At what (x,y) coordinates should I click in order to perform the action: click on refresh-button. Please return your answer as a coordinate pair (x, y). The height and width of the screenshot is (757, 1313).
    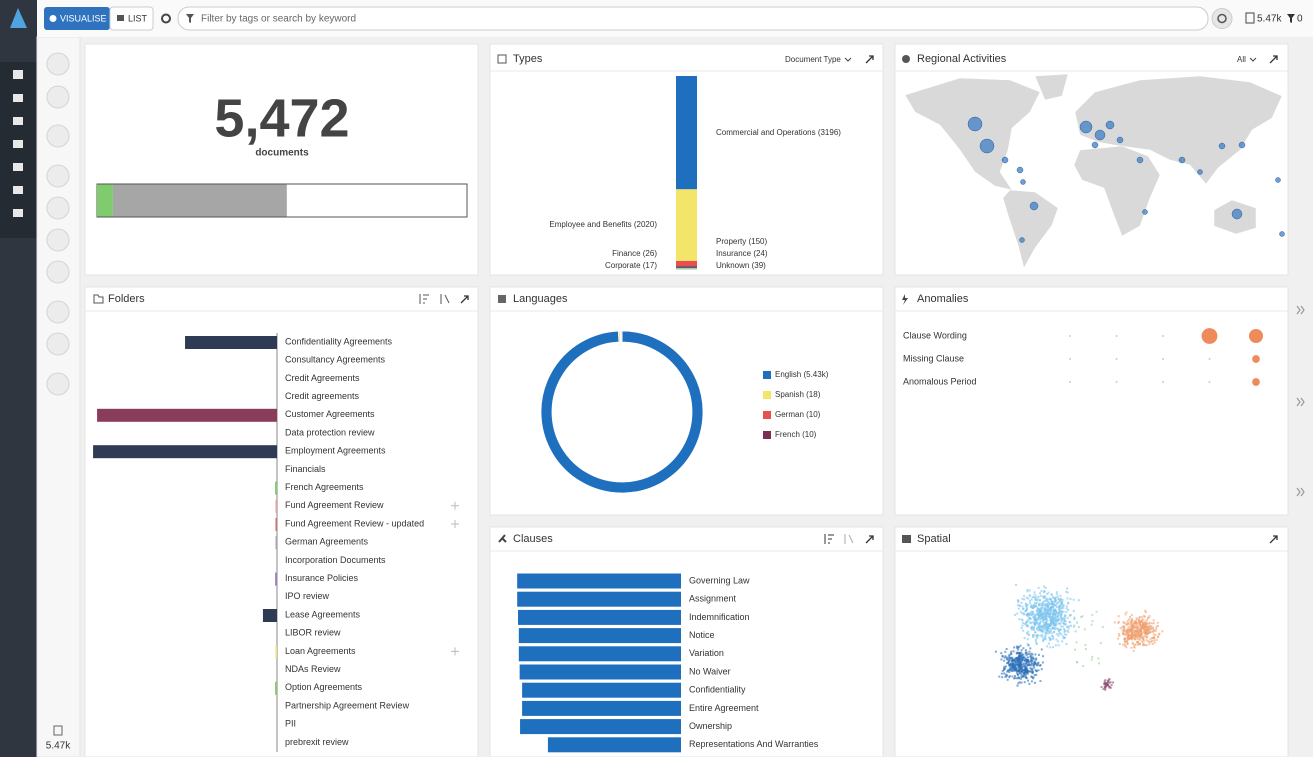
    Looking at the image, I should click on (1222, 18).